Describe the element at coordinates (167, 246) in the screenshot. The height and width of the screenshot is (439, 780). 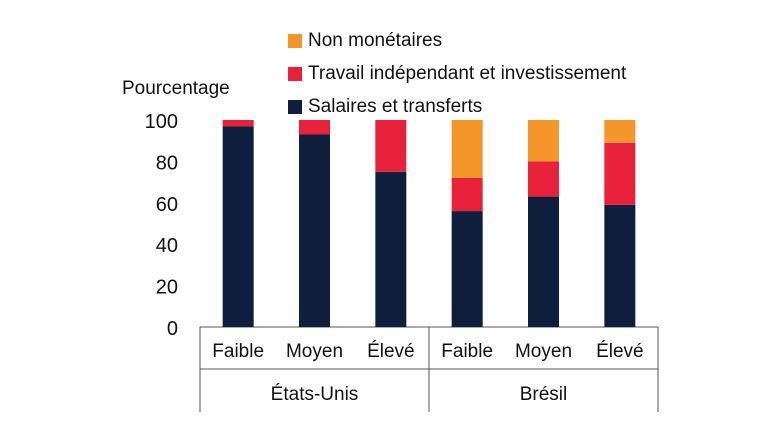
I see `y-tick-label: 40` at that location.